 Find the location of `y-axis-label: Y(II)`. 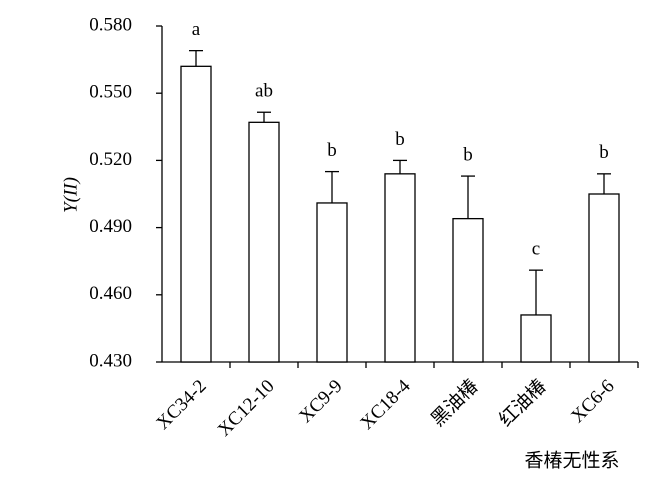

y-axis-label: Y(II) is located at coordinates (70, 195).